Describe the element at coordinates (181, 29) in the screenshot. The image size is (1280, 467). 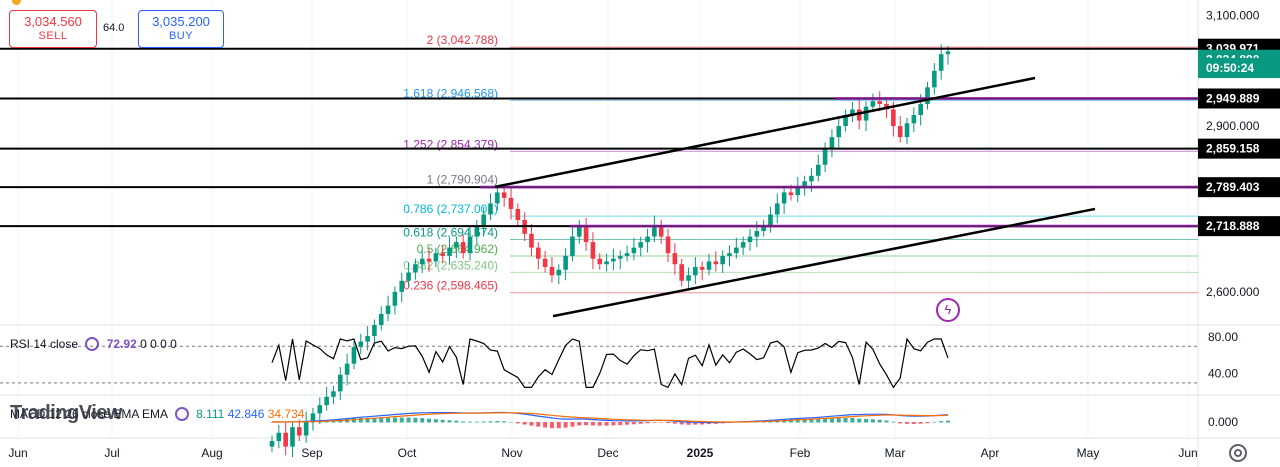
I see `buy-button: 3,035.200 BUY` at that location.